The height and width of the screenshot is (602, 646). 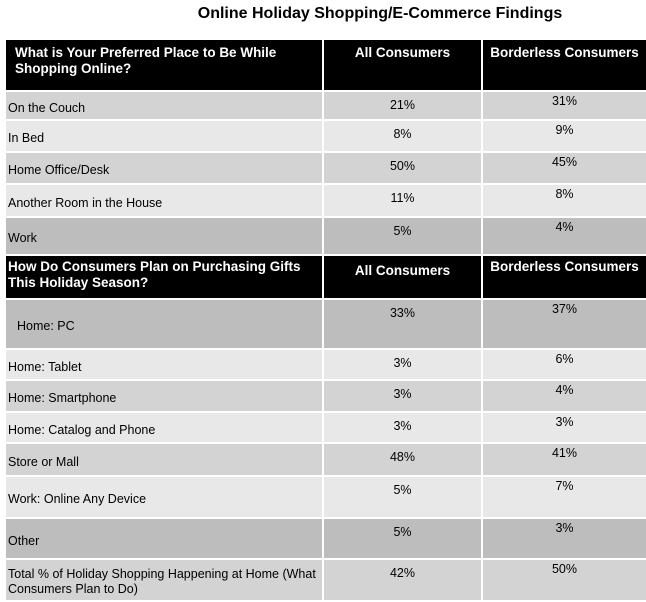 What do you see at coordinates (402, 136) in the screenshot?
I see `all-consumers-value: 8%` at bounding box center [402, 136].